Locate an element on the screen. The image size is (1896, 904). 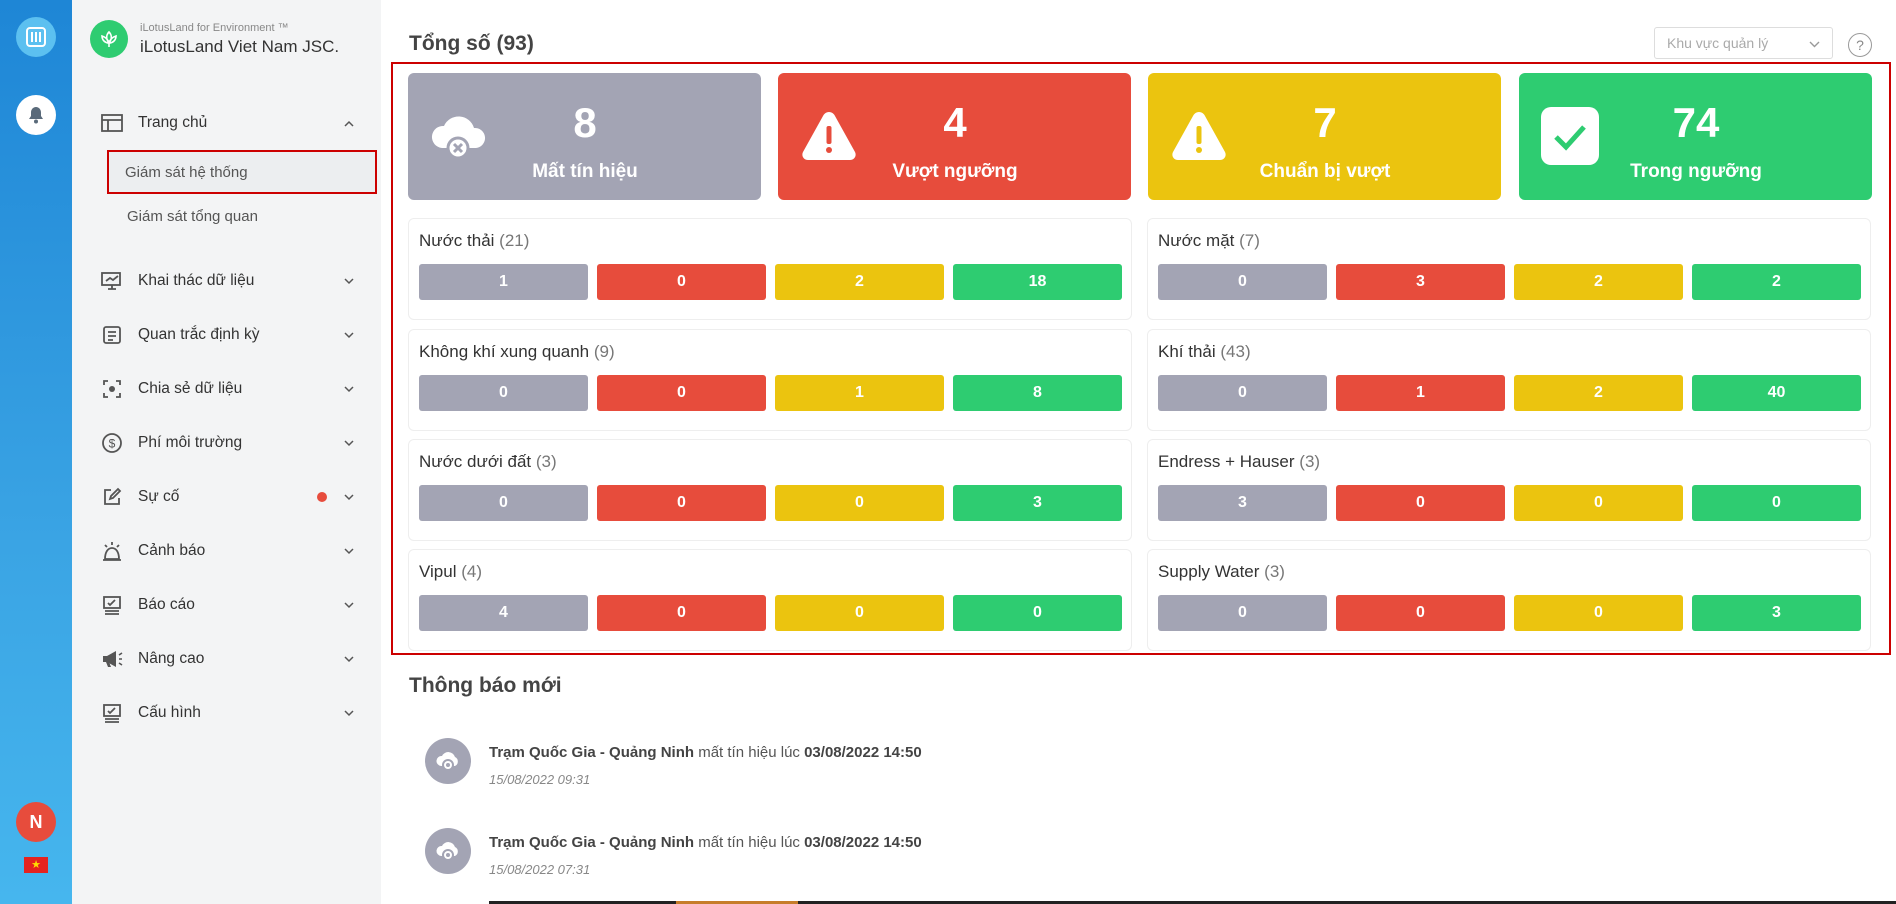
count-chuan-bi-vuot: 1 is located at coordinates (859, 393).